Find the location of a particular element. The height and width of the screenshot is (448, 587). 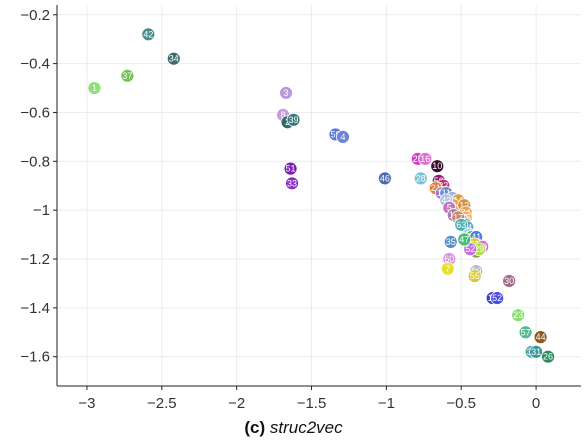

data-point-label: 44 is located at coordinates (541, 337).